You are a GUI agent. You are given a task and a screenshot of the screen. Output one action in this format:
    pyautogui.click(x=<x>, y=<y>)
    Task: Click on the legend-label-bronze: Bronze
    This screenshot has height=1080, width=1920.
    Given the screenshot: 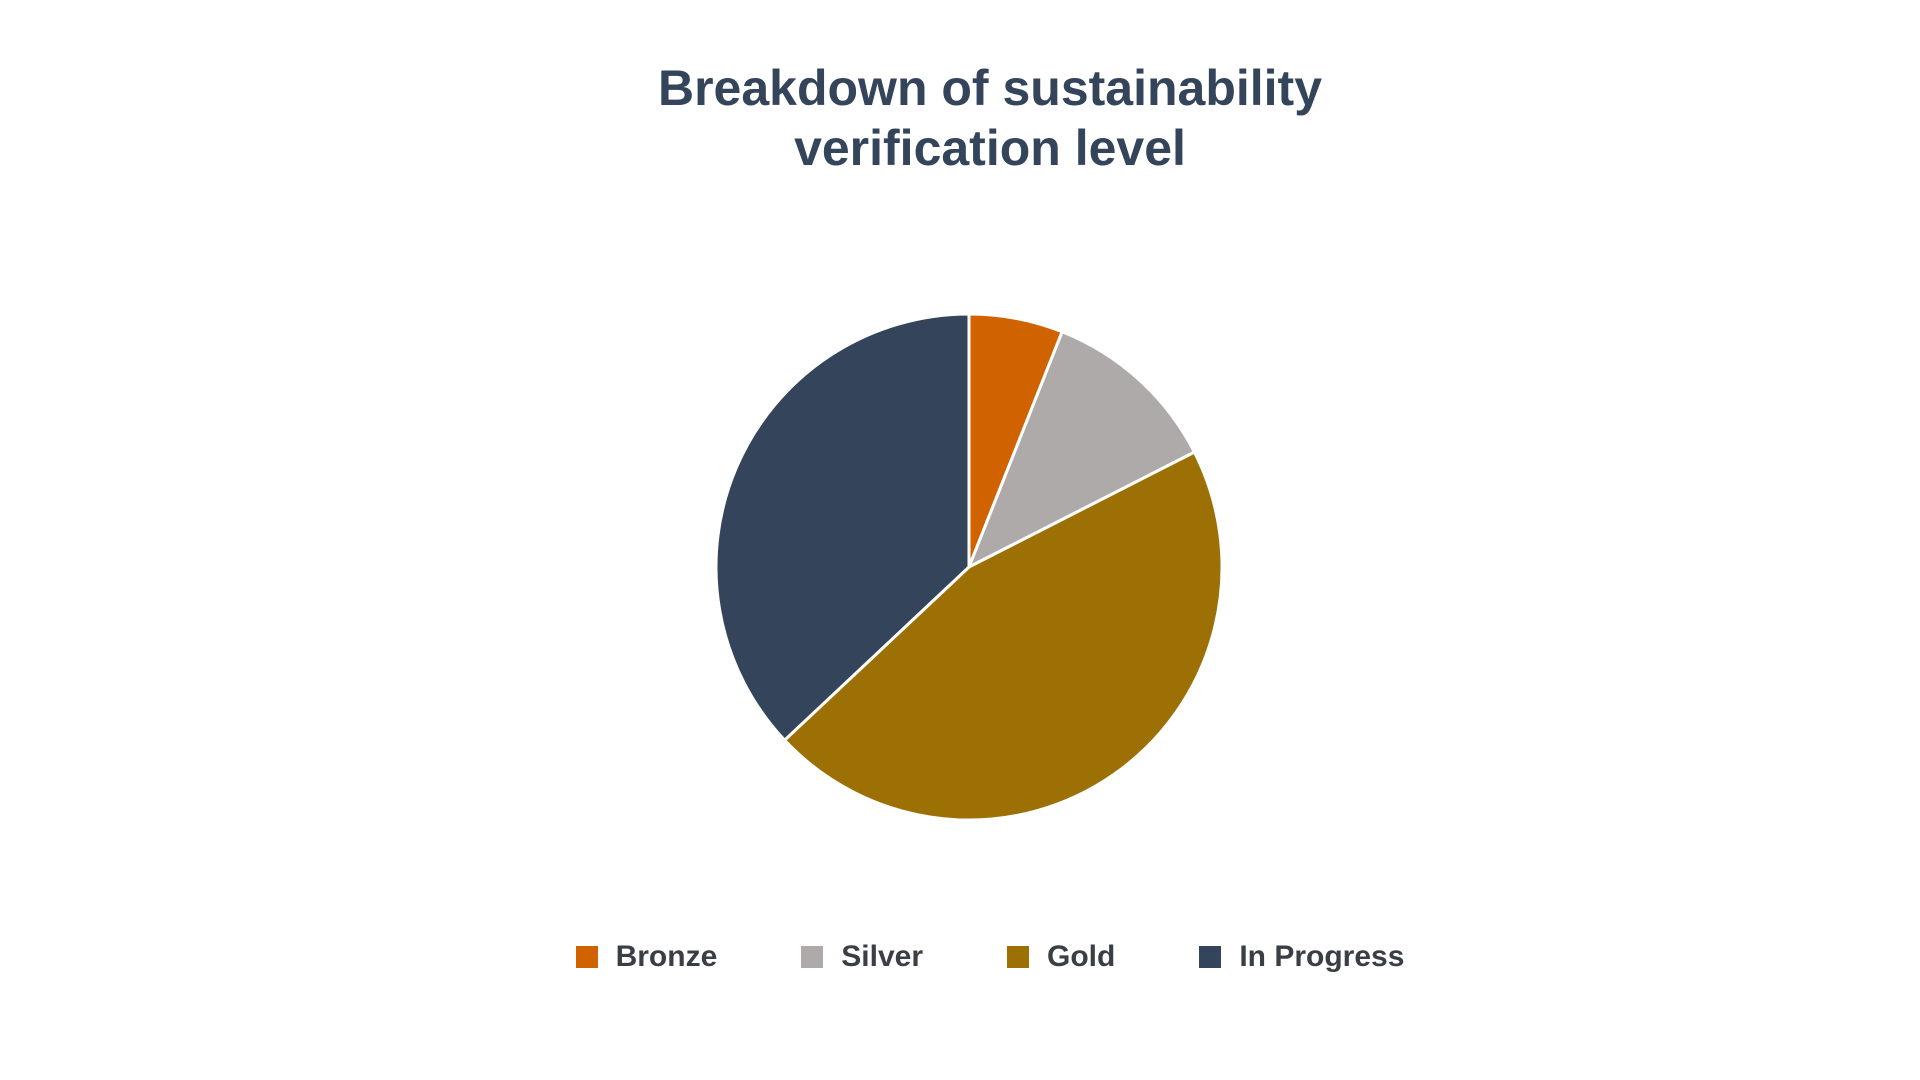 What is the action you would take?
    pyautogui.click(x=666, y=956)
    